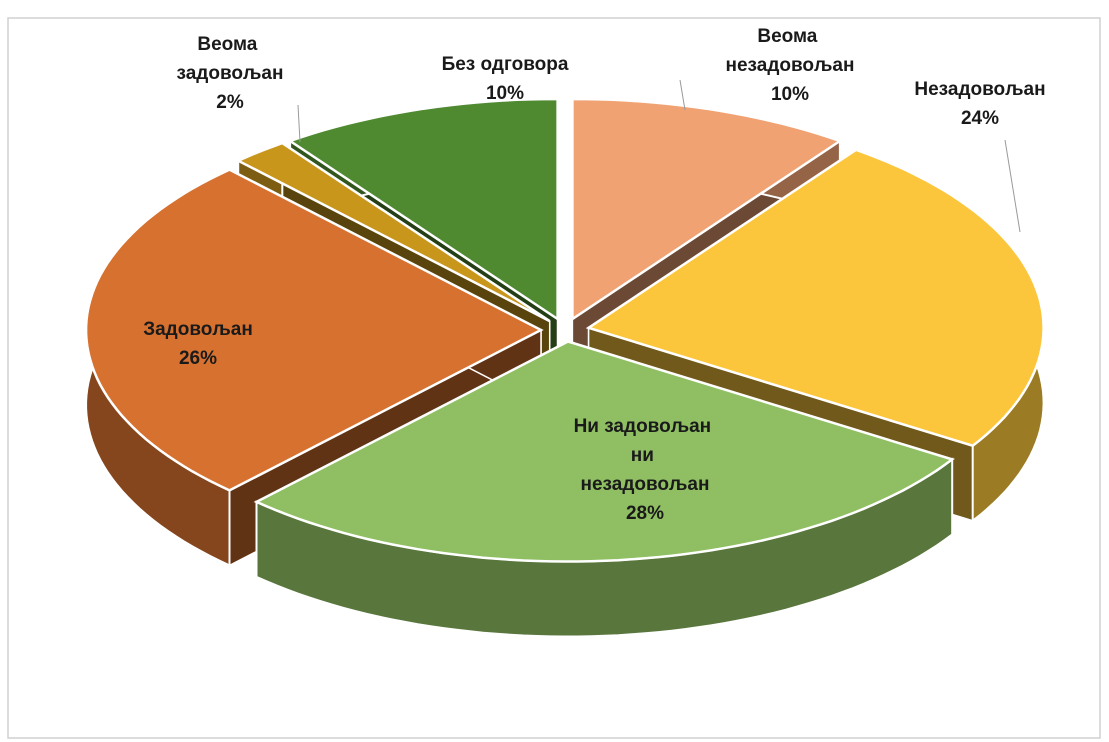 Image resolution: width=1109 pixels, height=742 pixels. I want to click on category-label: Веома задовољан, so click(230, 59).